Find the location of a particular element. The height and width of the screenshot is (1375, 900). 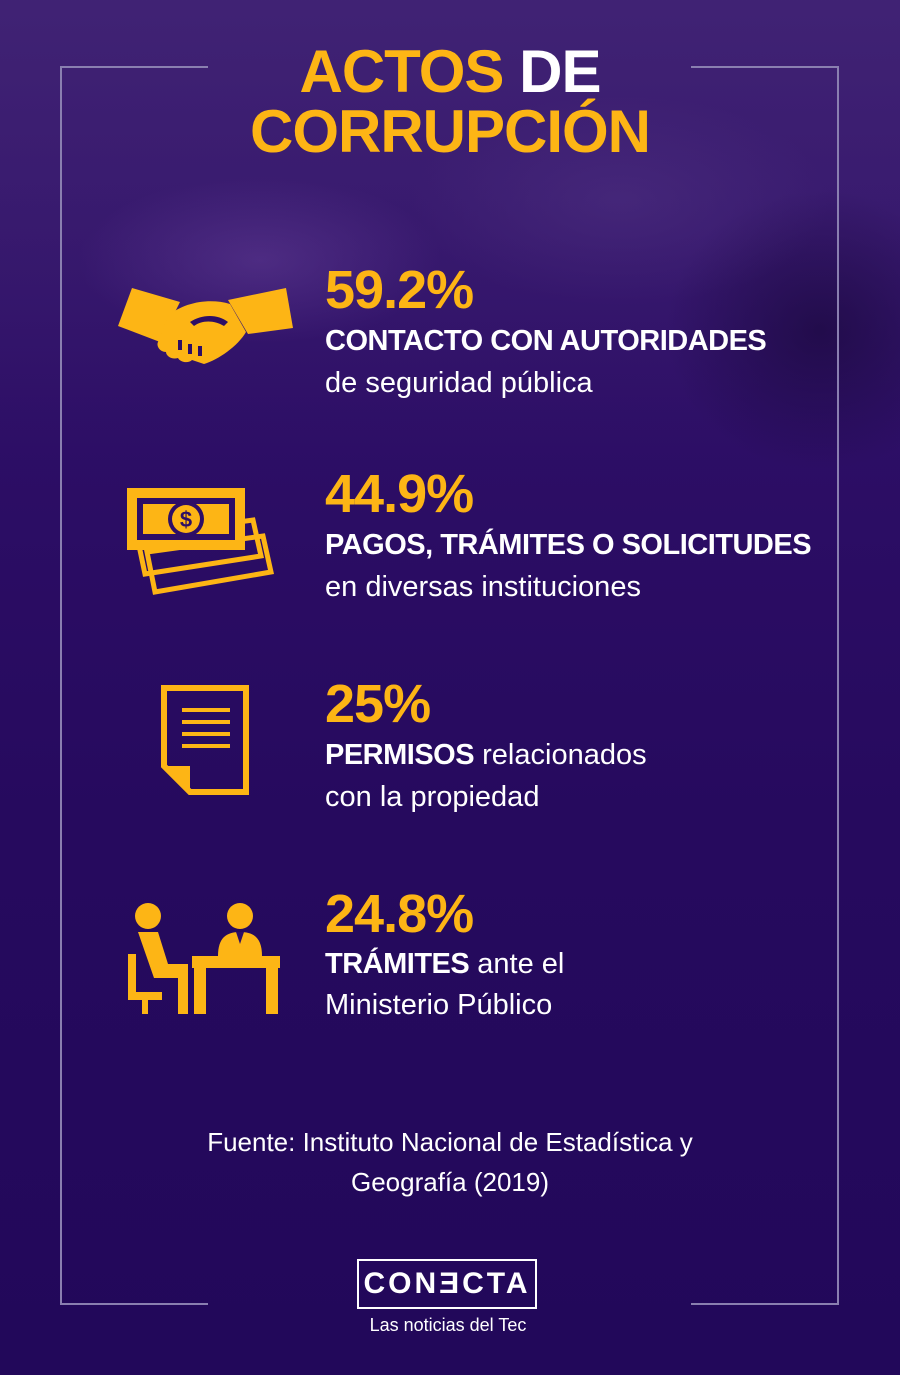

stat-percent-2: 44.9% is located at coordinates (399, 494).